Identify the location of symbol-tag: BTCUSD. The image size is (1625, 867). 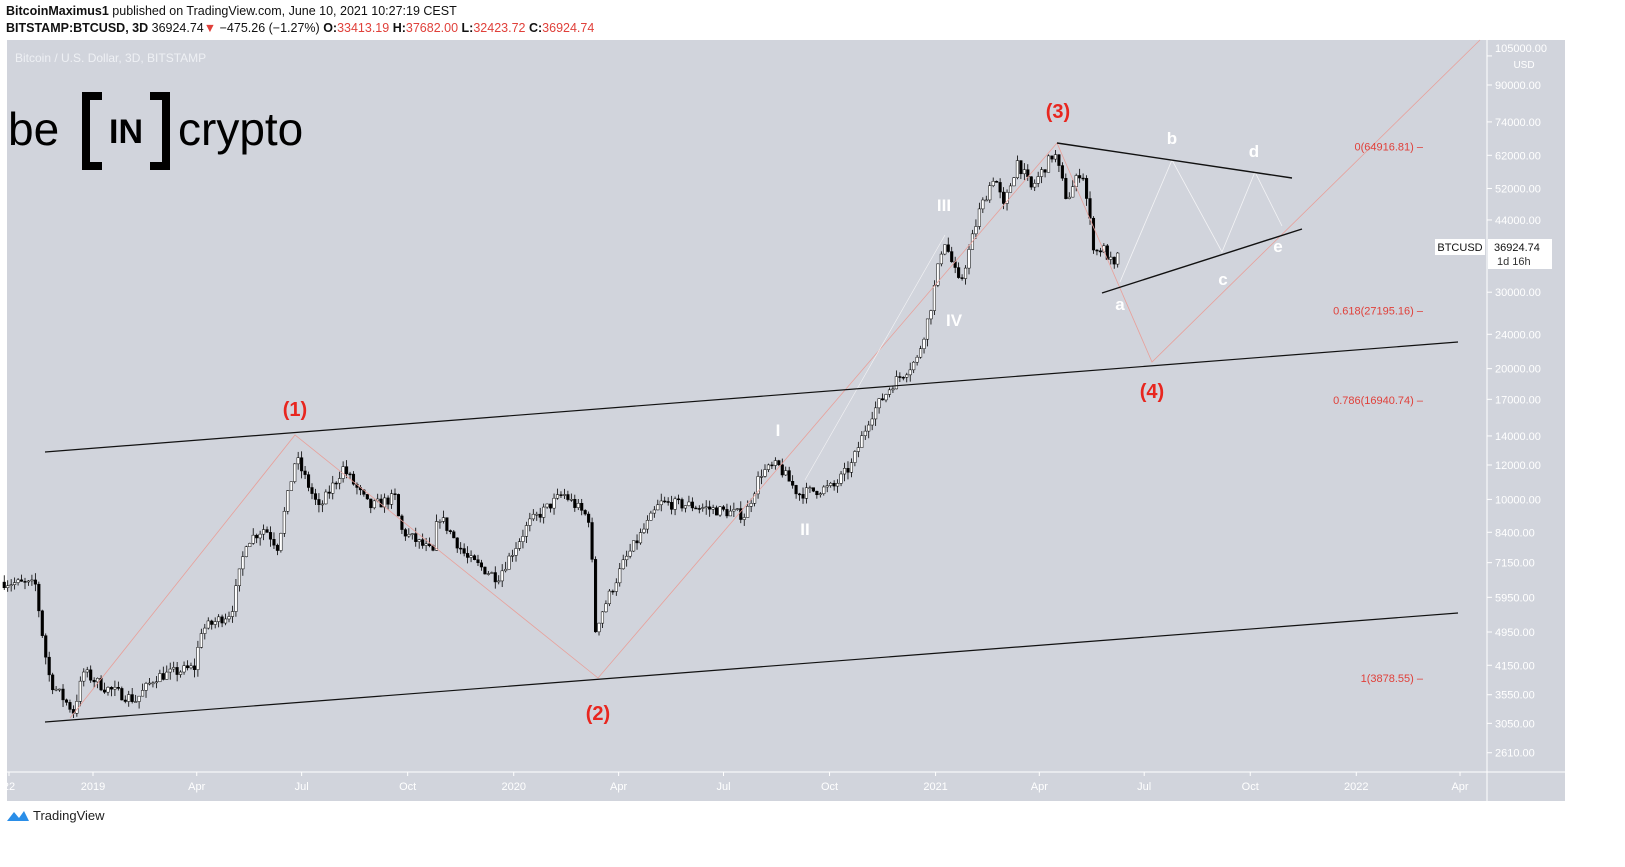
(1459, 248).